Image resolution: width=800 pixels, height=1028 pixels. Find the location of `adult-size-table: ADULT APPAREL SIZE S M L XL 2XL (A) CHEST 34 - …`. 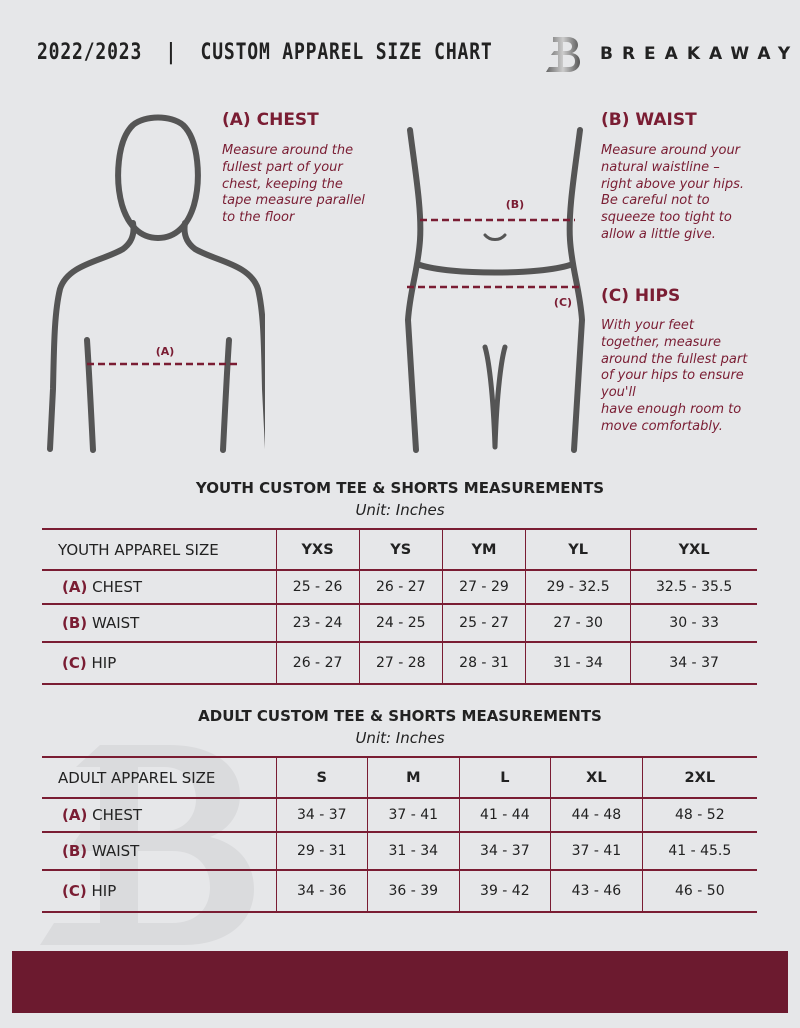

adult-size-table: ADULT APPAREL SIZE S M L XL 2XL (A) CHEST 34 - … is located at coordinates (399, 834).